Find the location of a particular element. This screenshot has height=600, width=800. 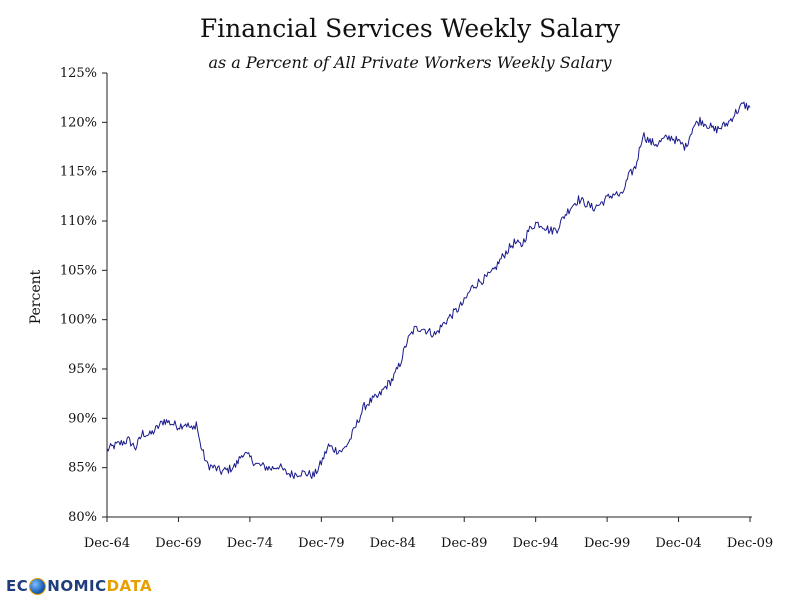

x-tick-label: Dec-64 is located at coordinates (107, 543).